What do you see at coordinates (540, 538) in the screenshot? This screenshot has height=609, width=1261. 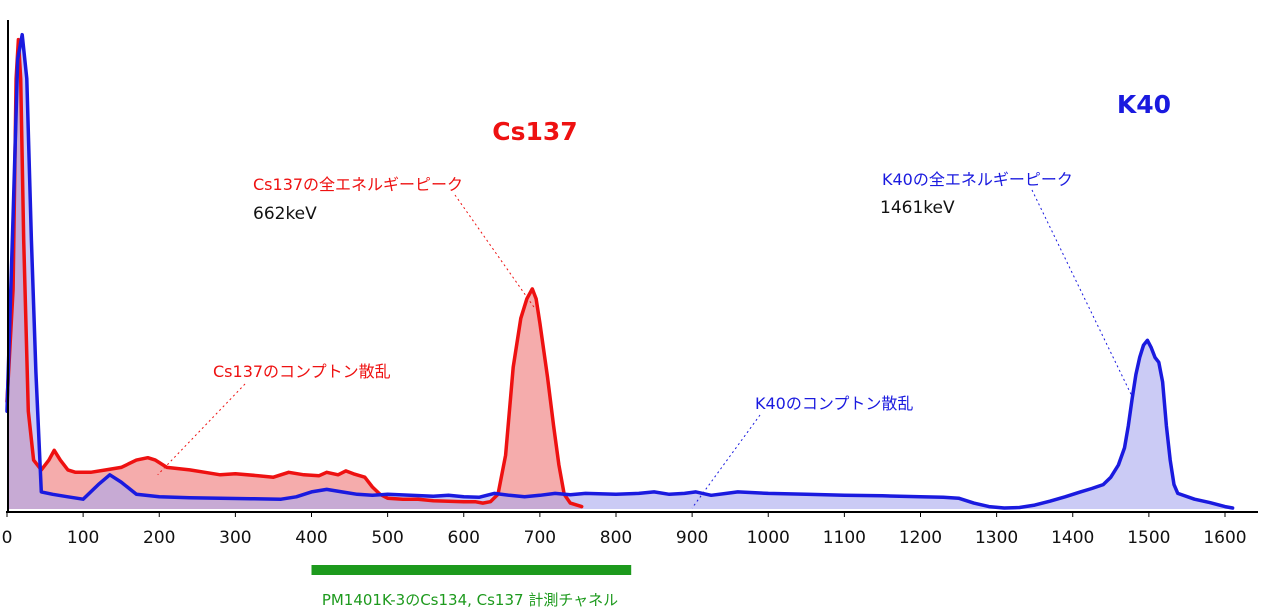 I see `x-tick-label: 700` at bounding box center [540, 538].